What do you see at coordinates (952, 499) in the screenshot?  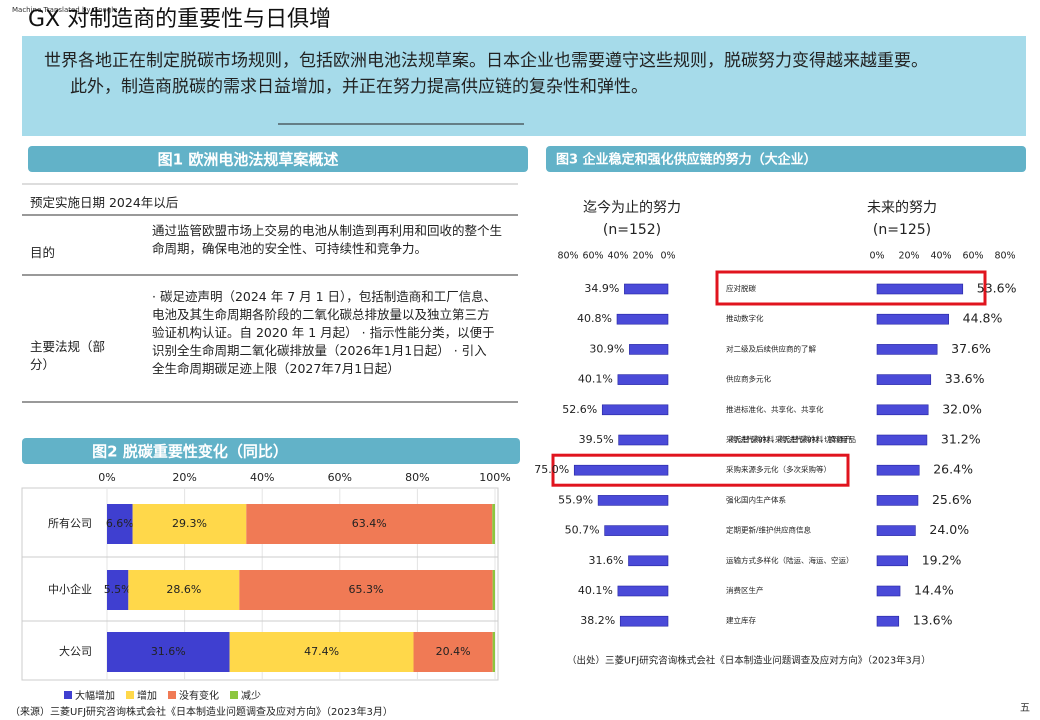 I see `data-label: 25.6%` at bounding box center [952, 499].